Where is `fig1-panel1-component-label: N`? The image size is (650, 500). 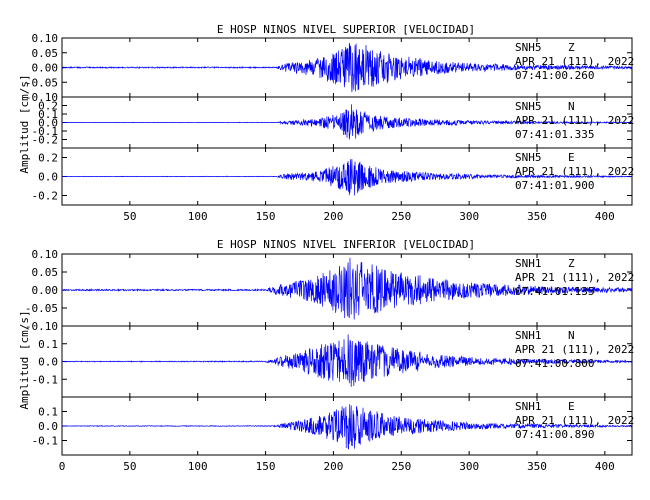 fig1-panel1-component-label: N is located at coordinates (571, 335).